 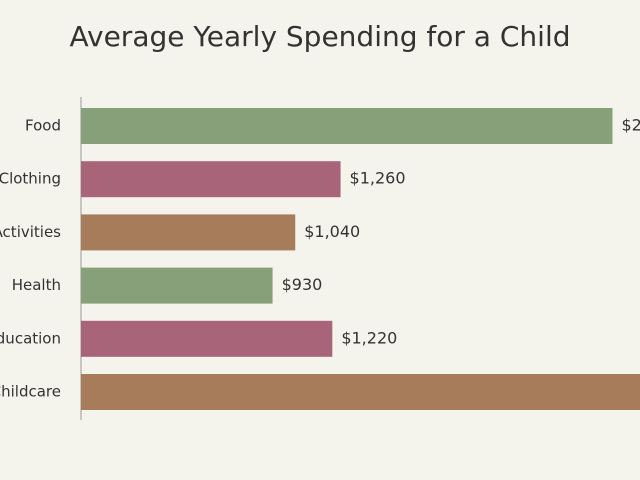 I want to click on y-tick-label: Education, so click(x=30, y=338).